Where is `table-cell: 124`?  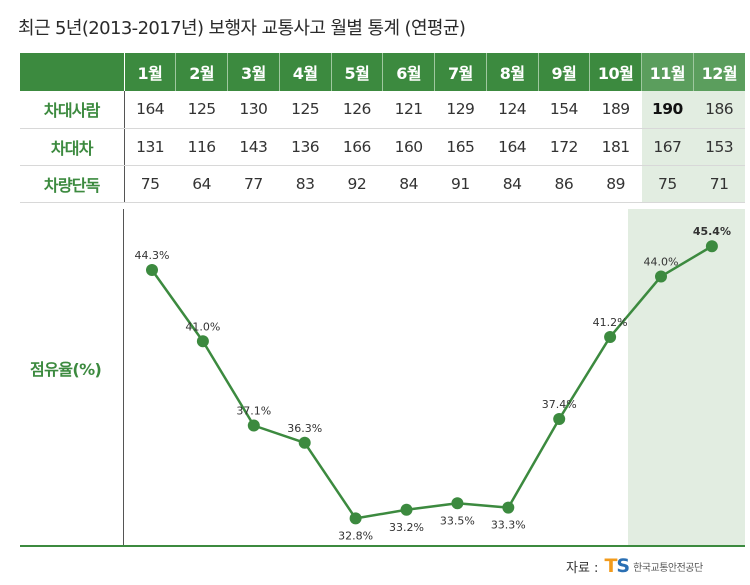
table-cell: 124 is located at coordinates (512, 110).